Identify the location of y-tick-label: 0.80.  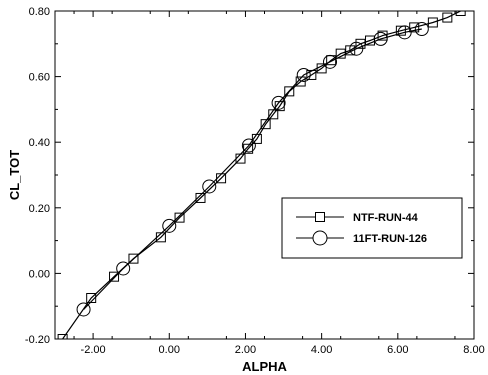
(39, 12).